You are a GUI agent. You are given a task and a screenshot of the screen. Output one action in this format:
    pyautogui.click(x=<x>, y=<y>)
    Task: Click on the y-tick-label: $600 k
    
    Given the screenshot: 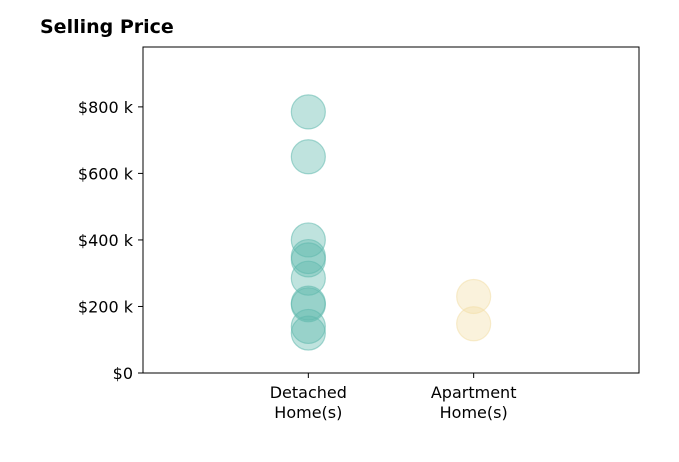 What is the action you would take?
    pyautogui.click(x=106, y=173)
    